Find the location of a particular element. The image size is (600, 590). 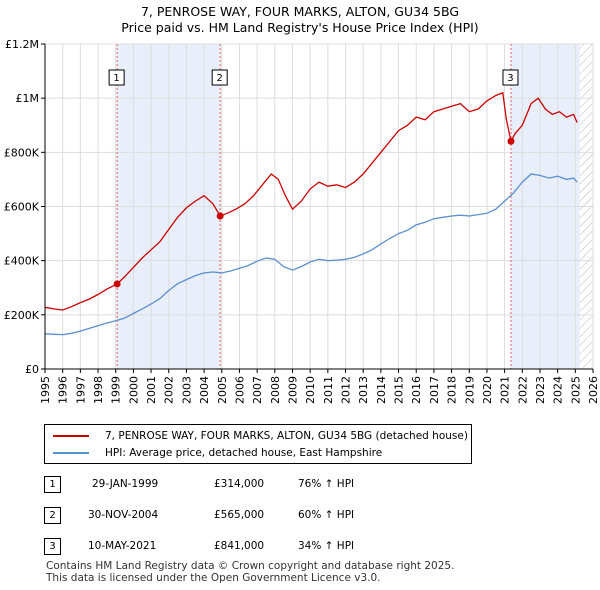

sale-hpi-change: 60% ↑ HPI is located at coordinates (326, 515).